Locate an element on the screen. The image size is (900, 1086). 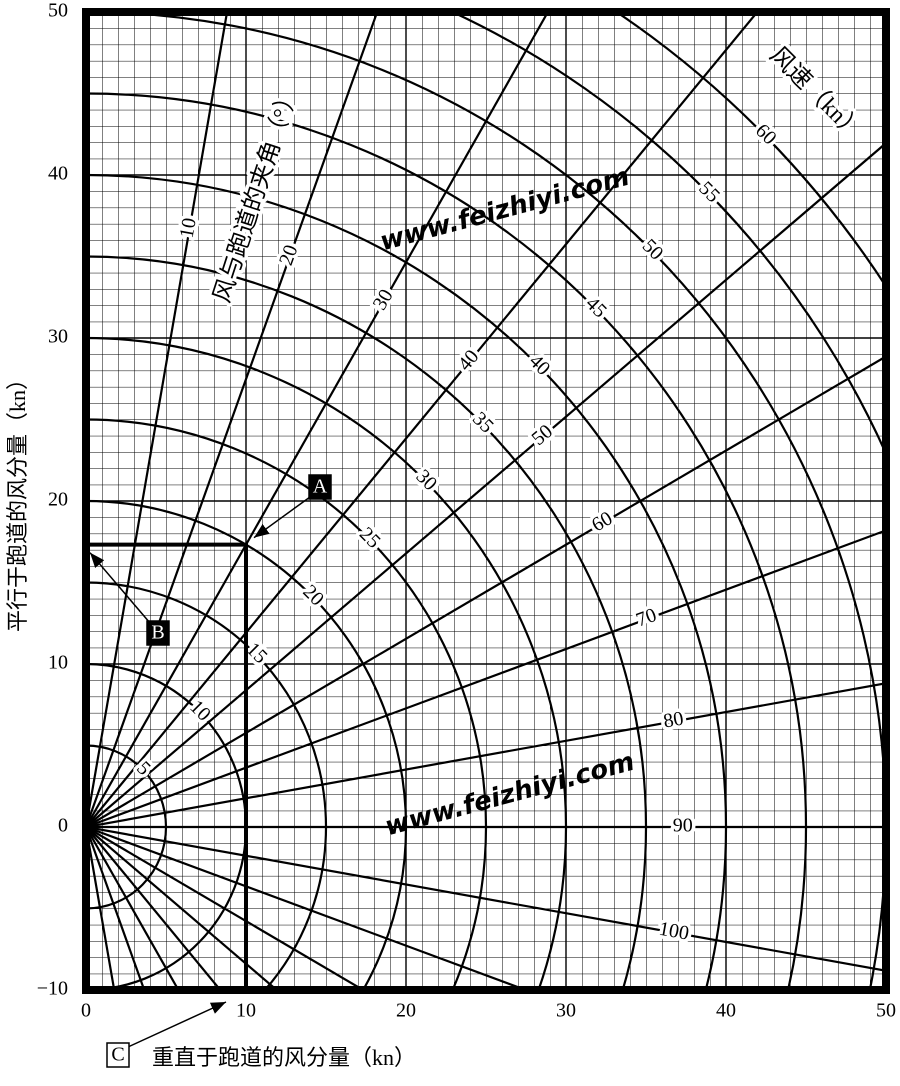
x-axis-title: 重直于跑道的风分量（kn） is located at coordinates (284, 1057).